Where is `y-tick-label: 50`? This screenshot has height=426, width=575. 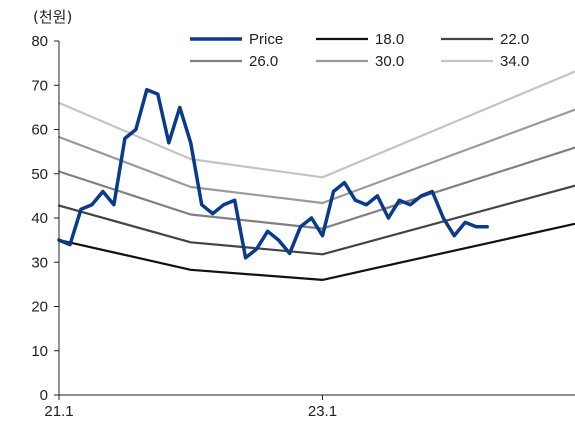 y-tick-label: 50 is located at coordinates (39, 174).